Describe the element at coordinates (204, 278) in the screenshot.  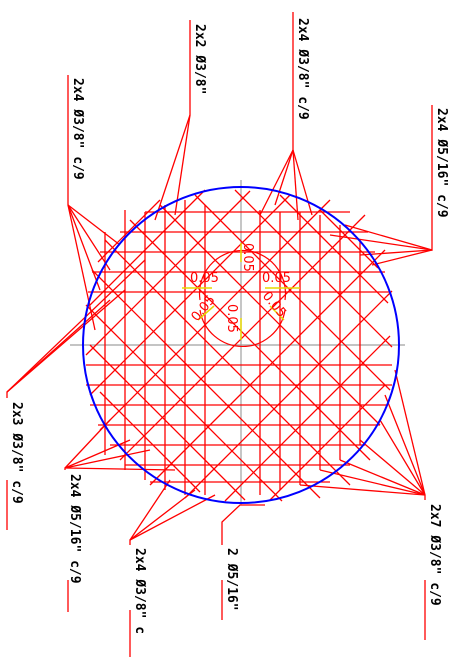
I see `dim-label-left: 0.05` at that location.